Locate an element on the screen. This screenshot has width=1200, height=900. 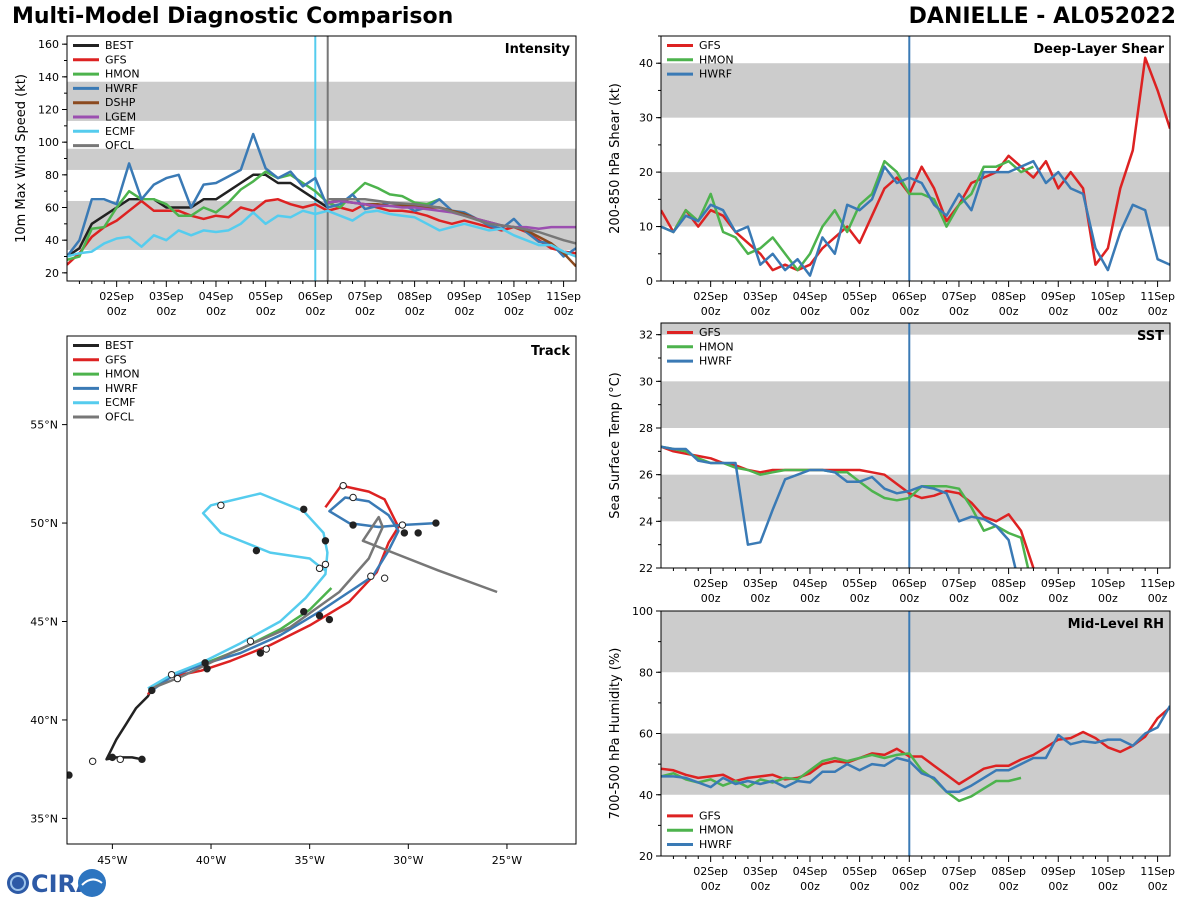
intensity-xtick-hour-05Sep: 00z is located at coordinates (266, 311).